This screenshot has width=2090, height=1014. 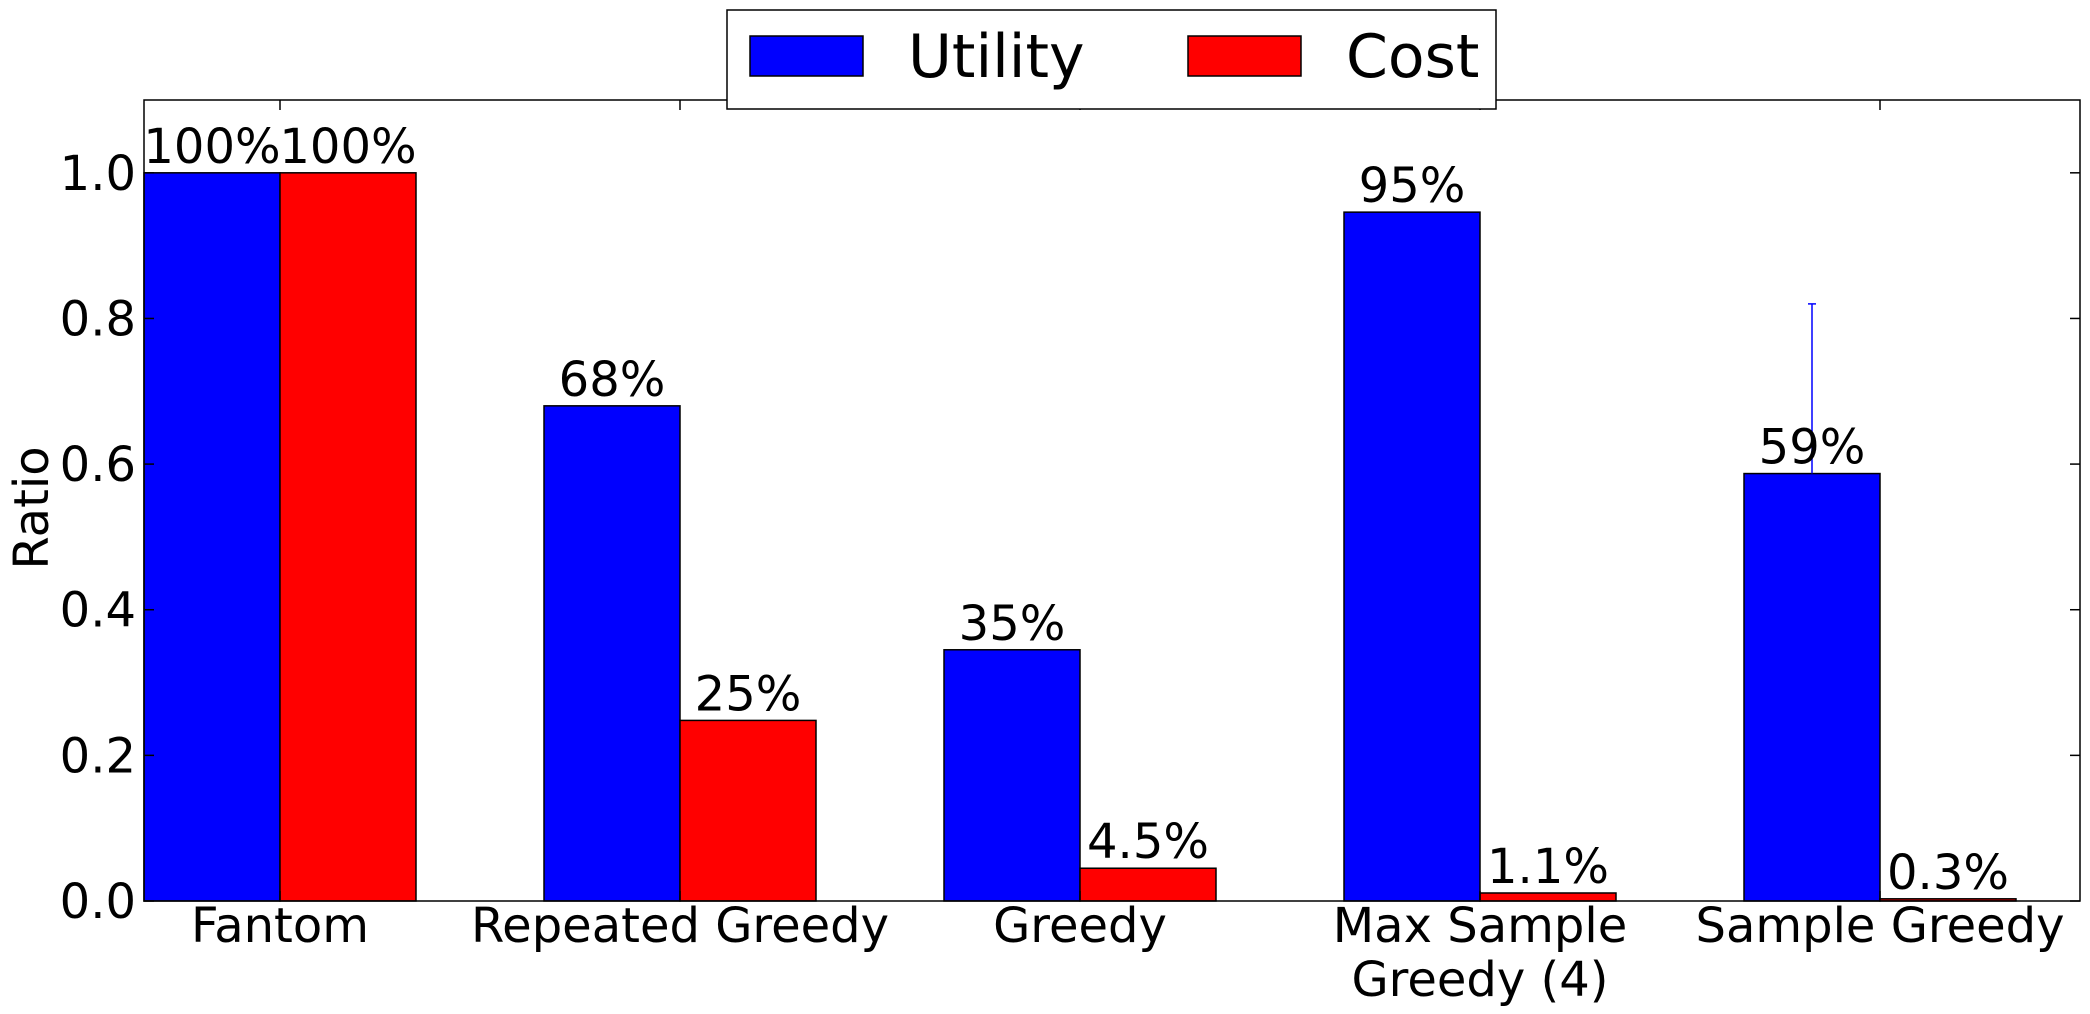 What do you see at coordinates (748, 694) in the screenshot?
I see `bar-value-label: 25%` at bounding box center [748, 694].